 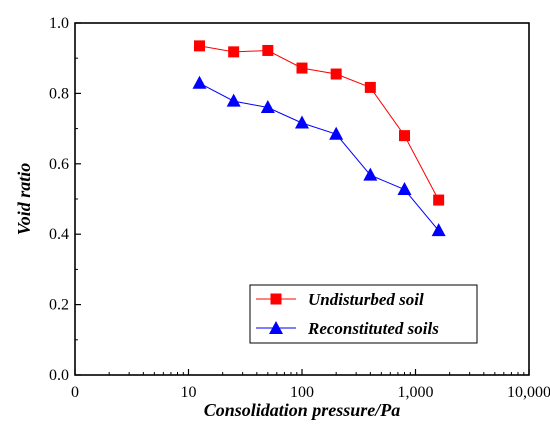 What do you see at coordinates (276, 299) in the screenshot?
I see `legend-marker-undisturbed` at bounding box center [276, 299].